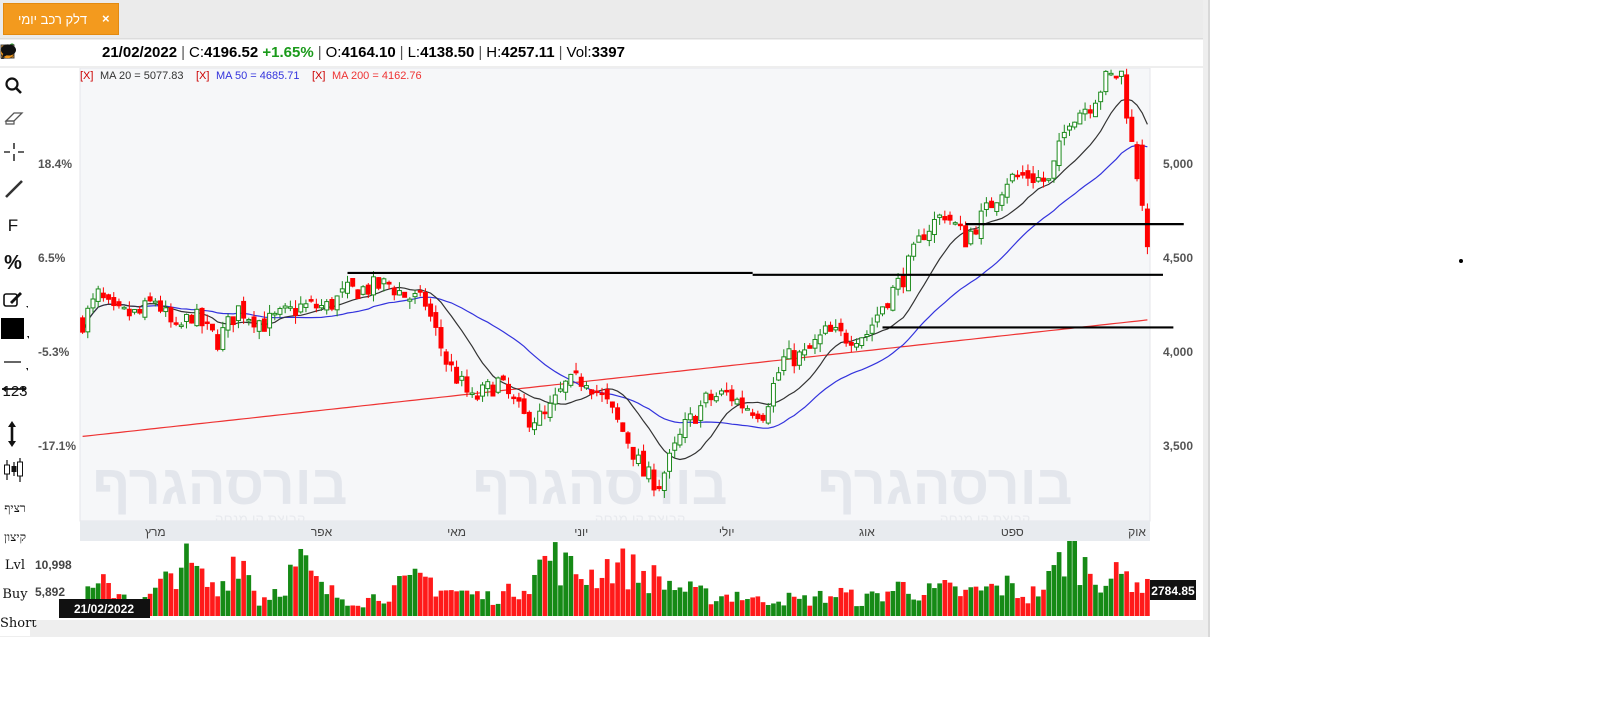  Describe the element at coordinates (15, 508) in the screenshot. I see `continuous-tool: רציף` at that location.